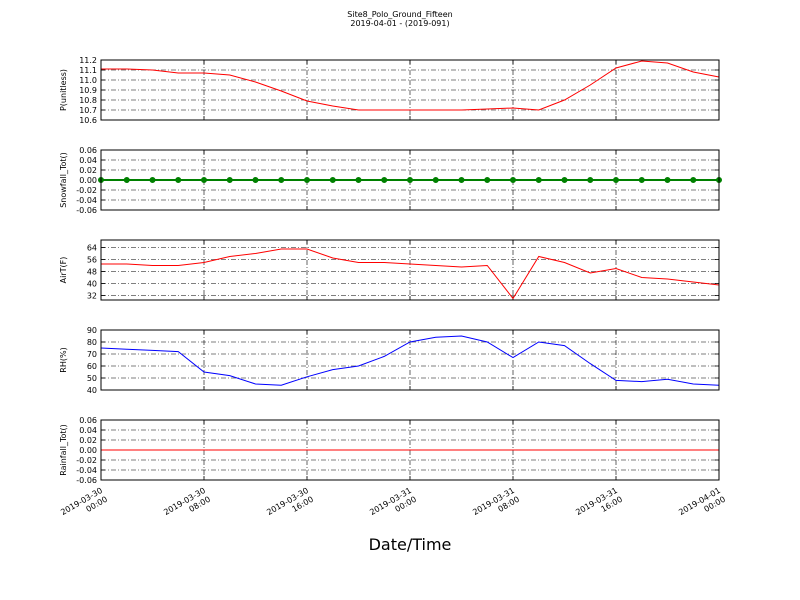 The image size is (800, 600). I want to click on y-tick-label: 10.9, so click(88, 90).